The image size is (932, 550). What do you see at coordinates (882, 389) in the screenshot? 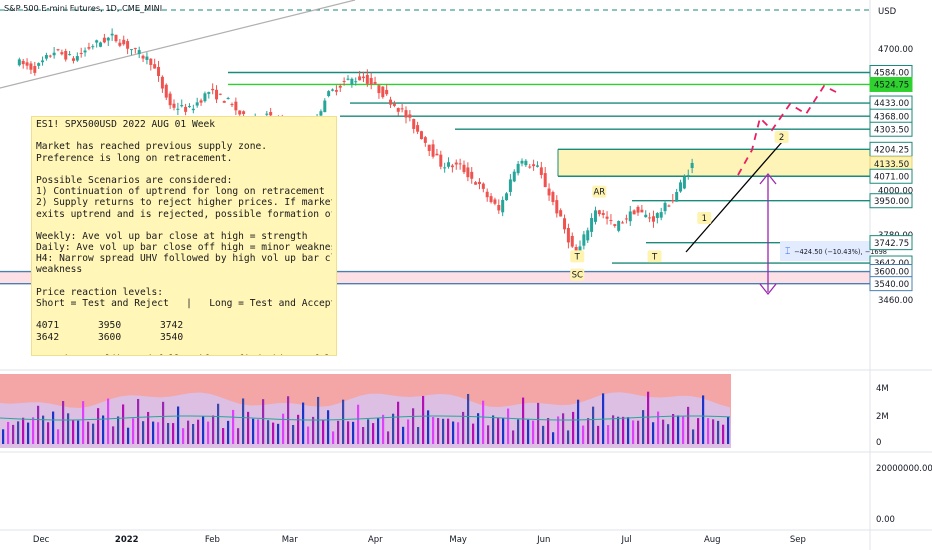
I see `volume-y-tick: 4M` at bounding box center [882, 389].